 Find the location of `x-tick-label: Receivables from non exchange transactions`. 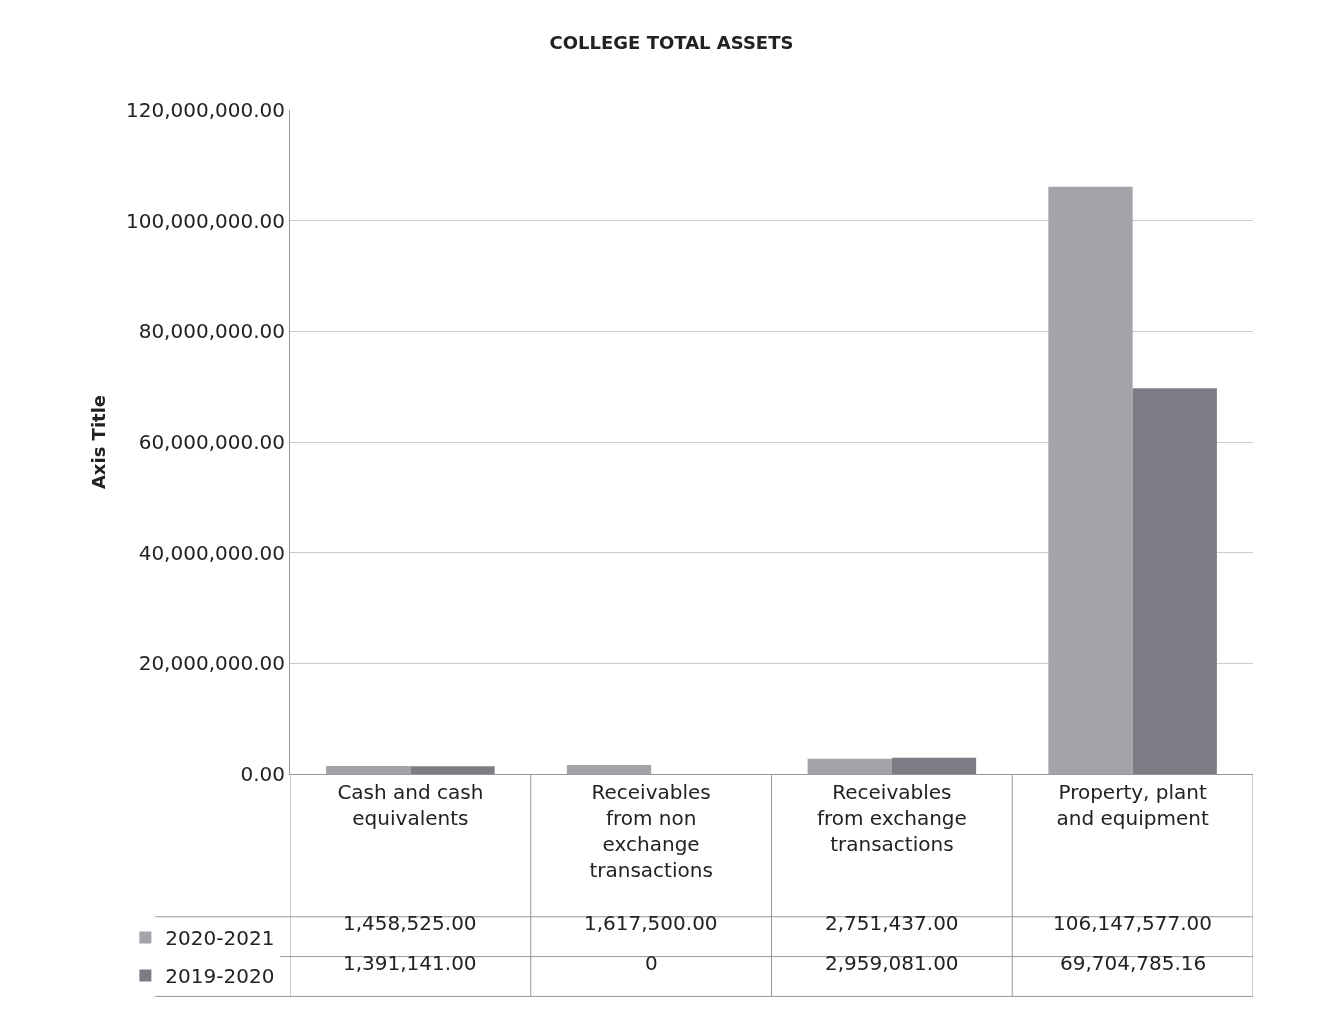

x-tick-label: Receivables from non exchange transactions is located at coordinates (651, 831).